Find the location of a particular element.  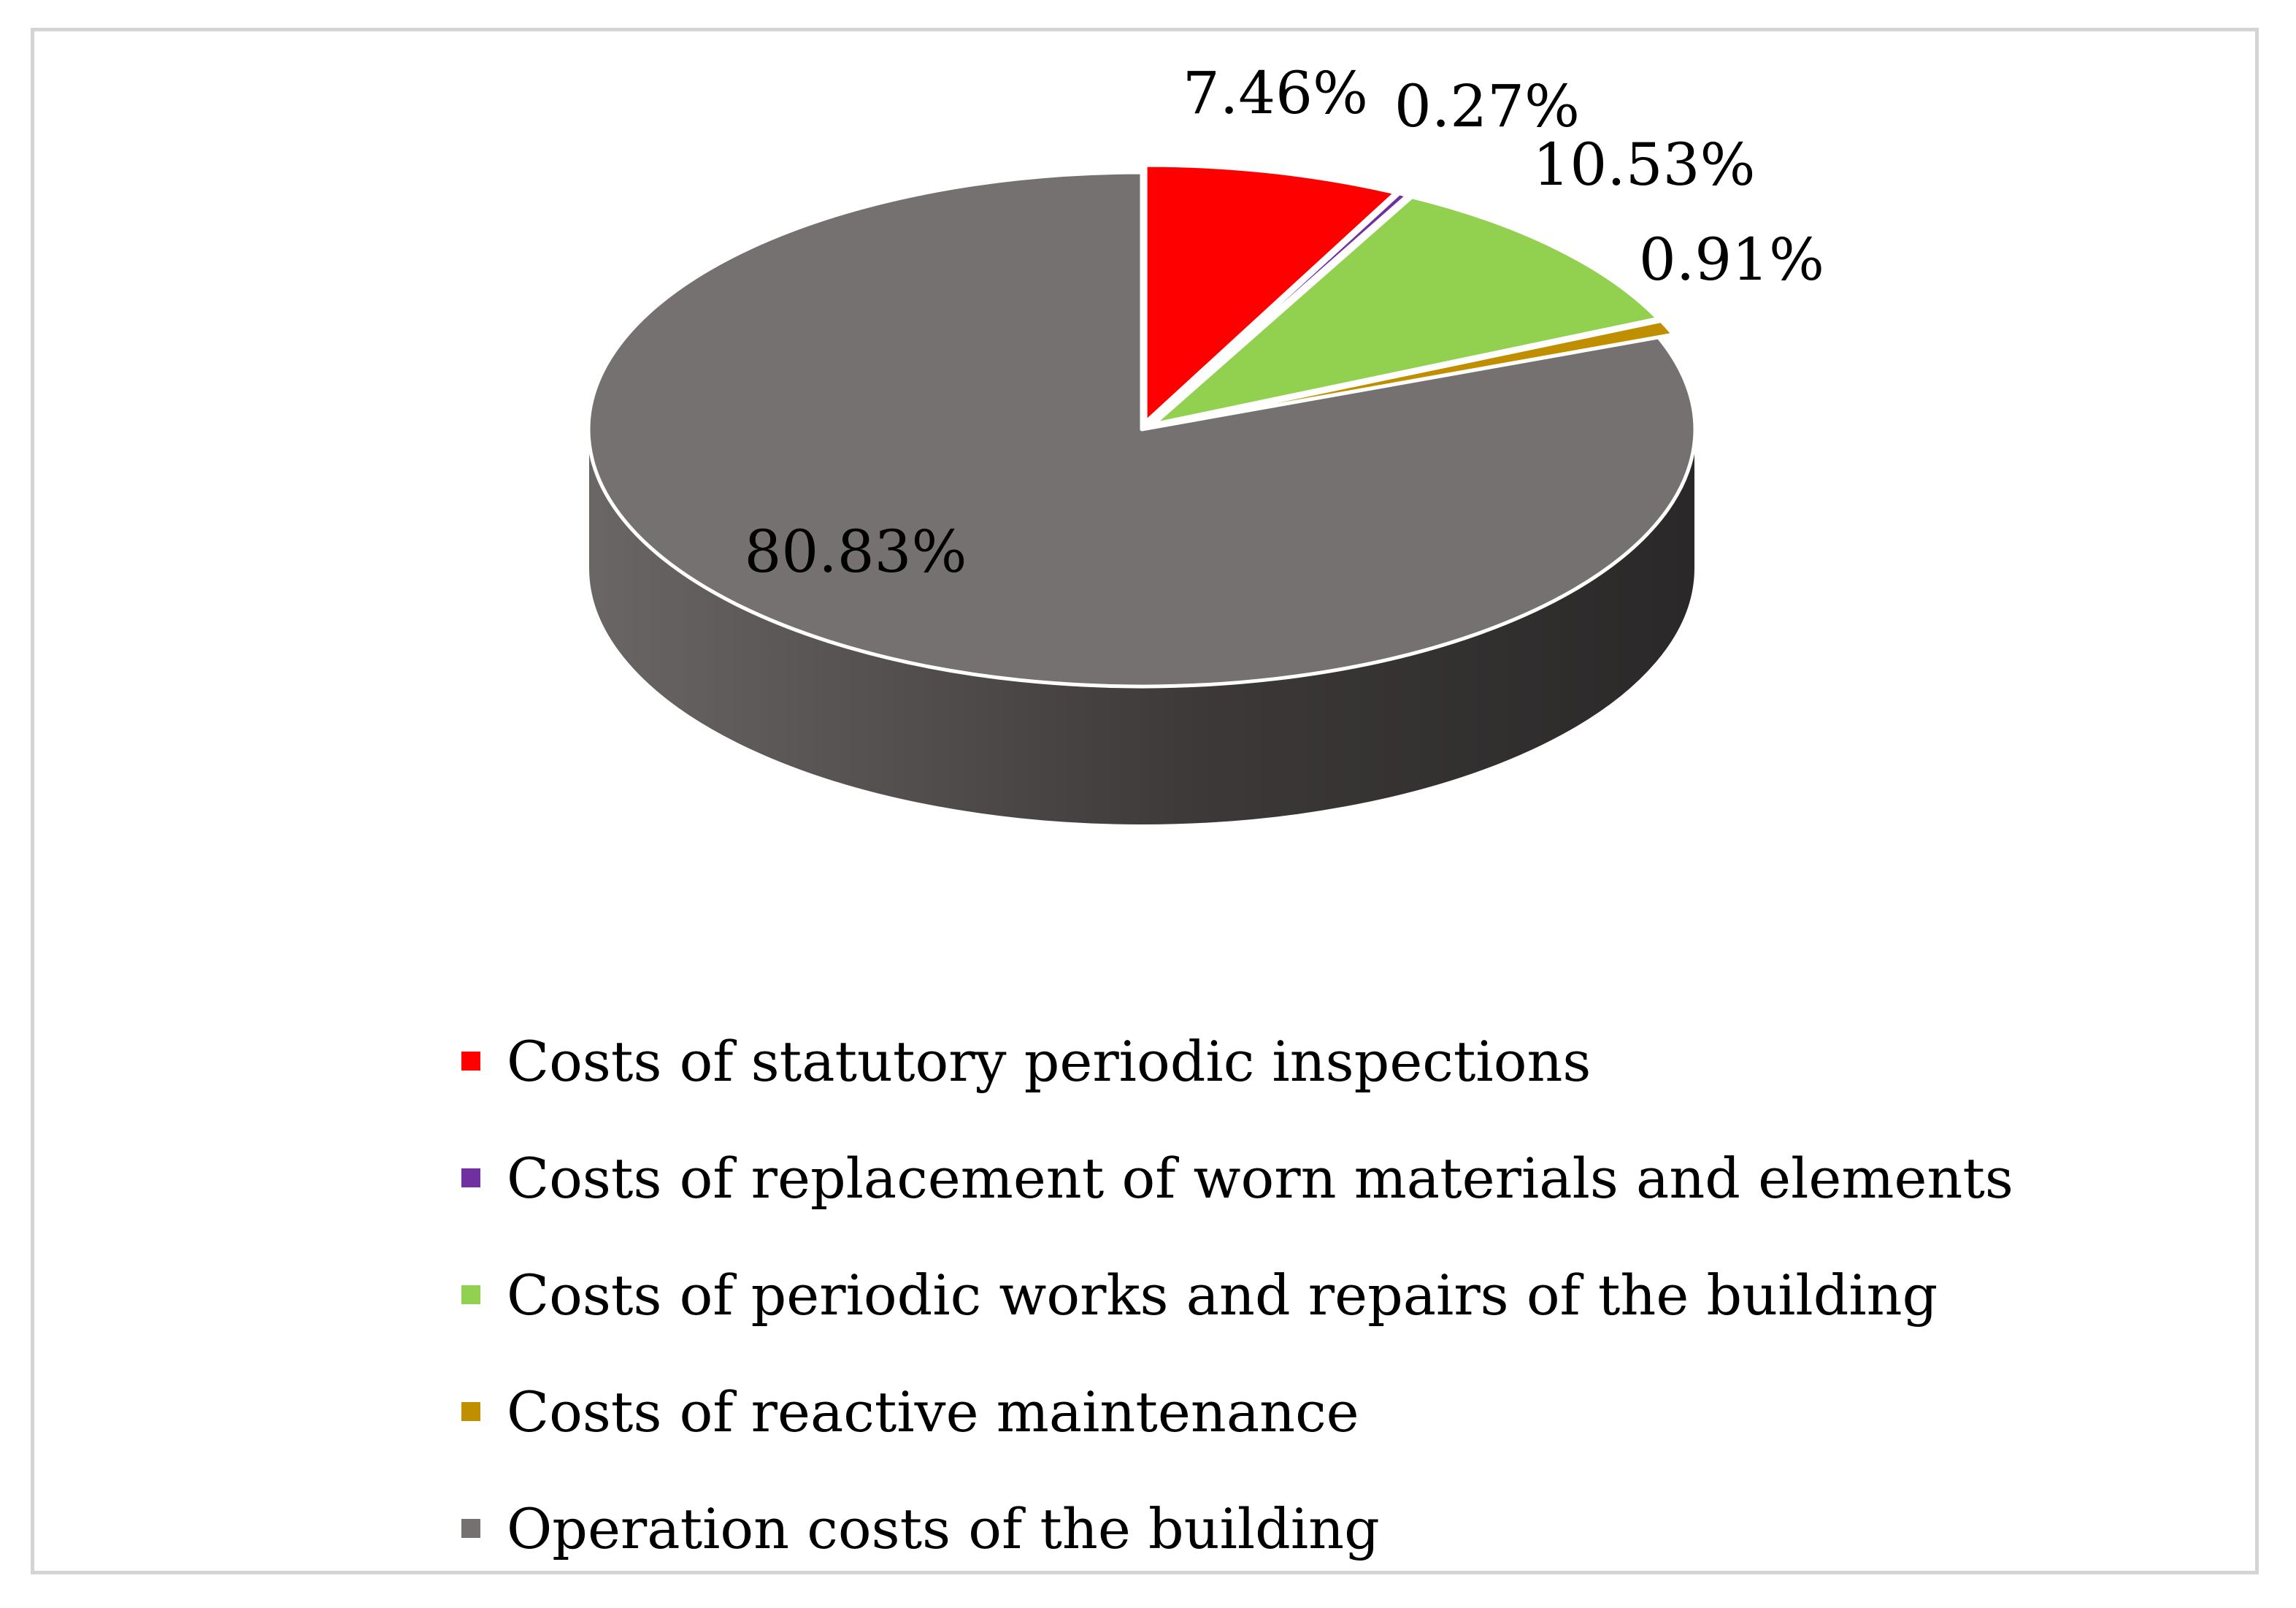

pie-data-label: 7.46% is located at coordinates (1275, 93).